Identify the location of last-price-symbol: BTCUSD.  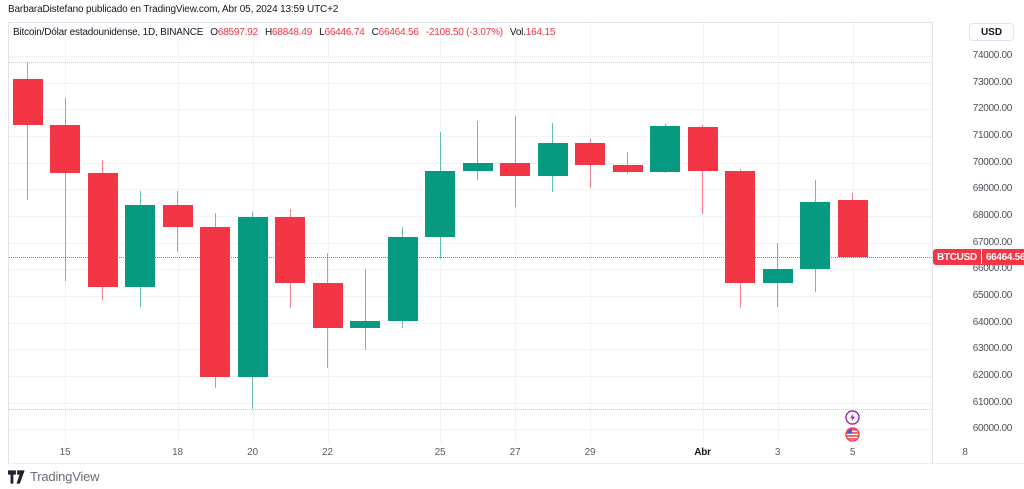
(957, 257).